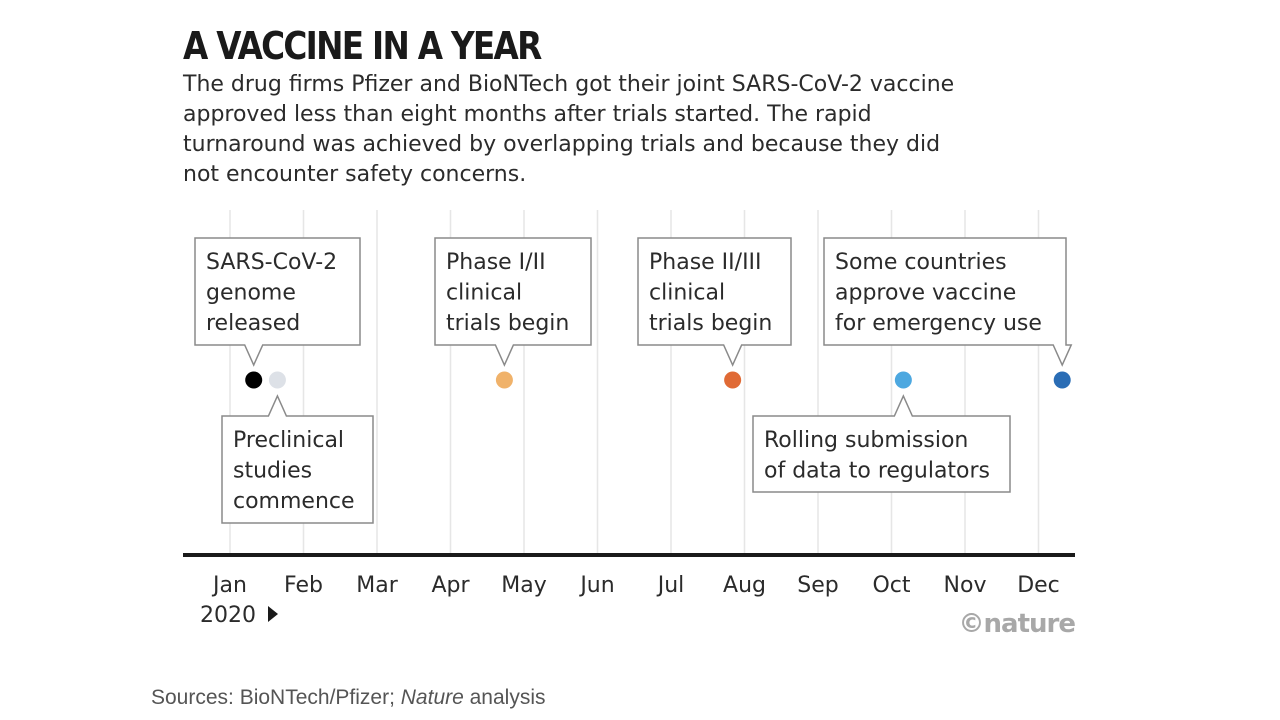  I want to click on callout-label-line: genome, so click(251, 293).